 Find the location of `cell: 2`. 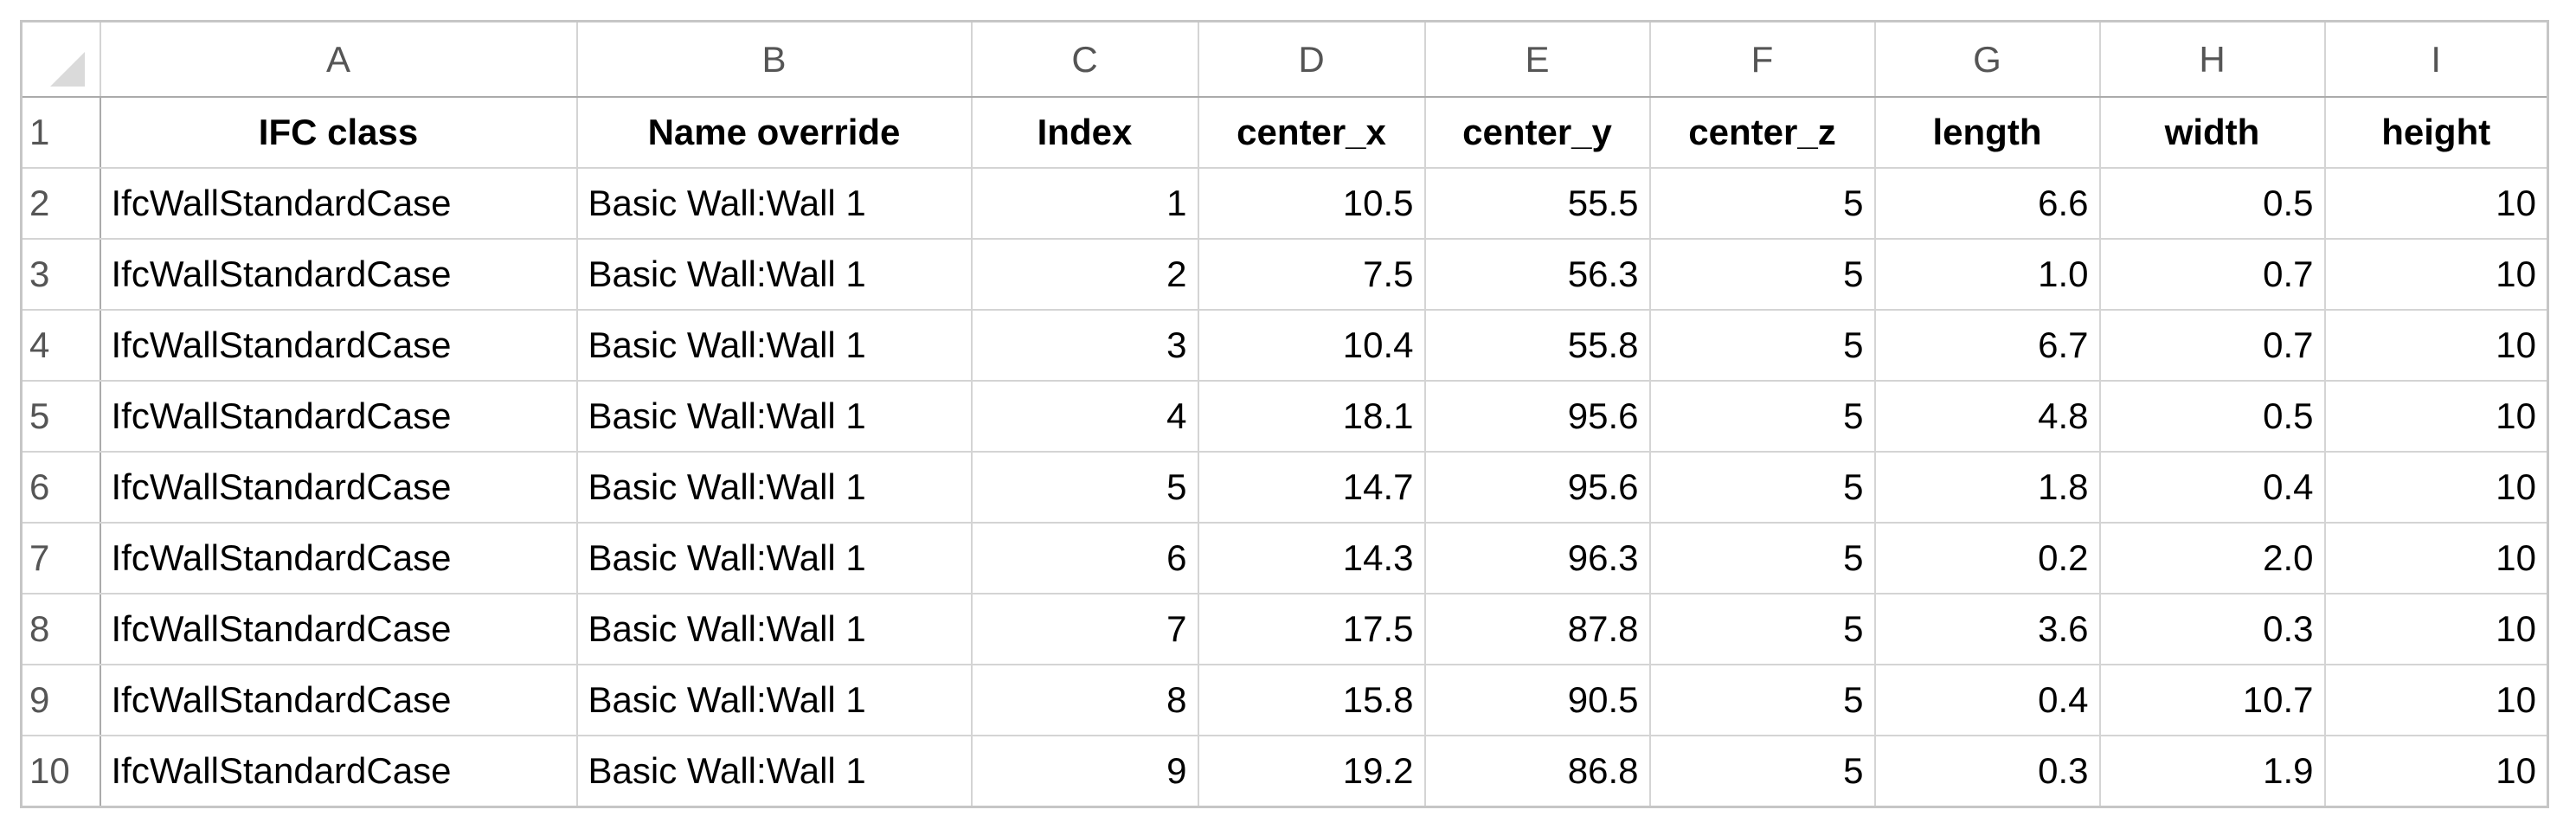

cell: 2 is located at coordinates (1085, 274).